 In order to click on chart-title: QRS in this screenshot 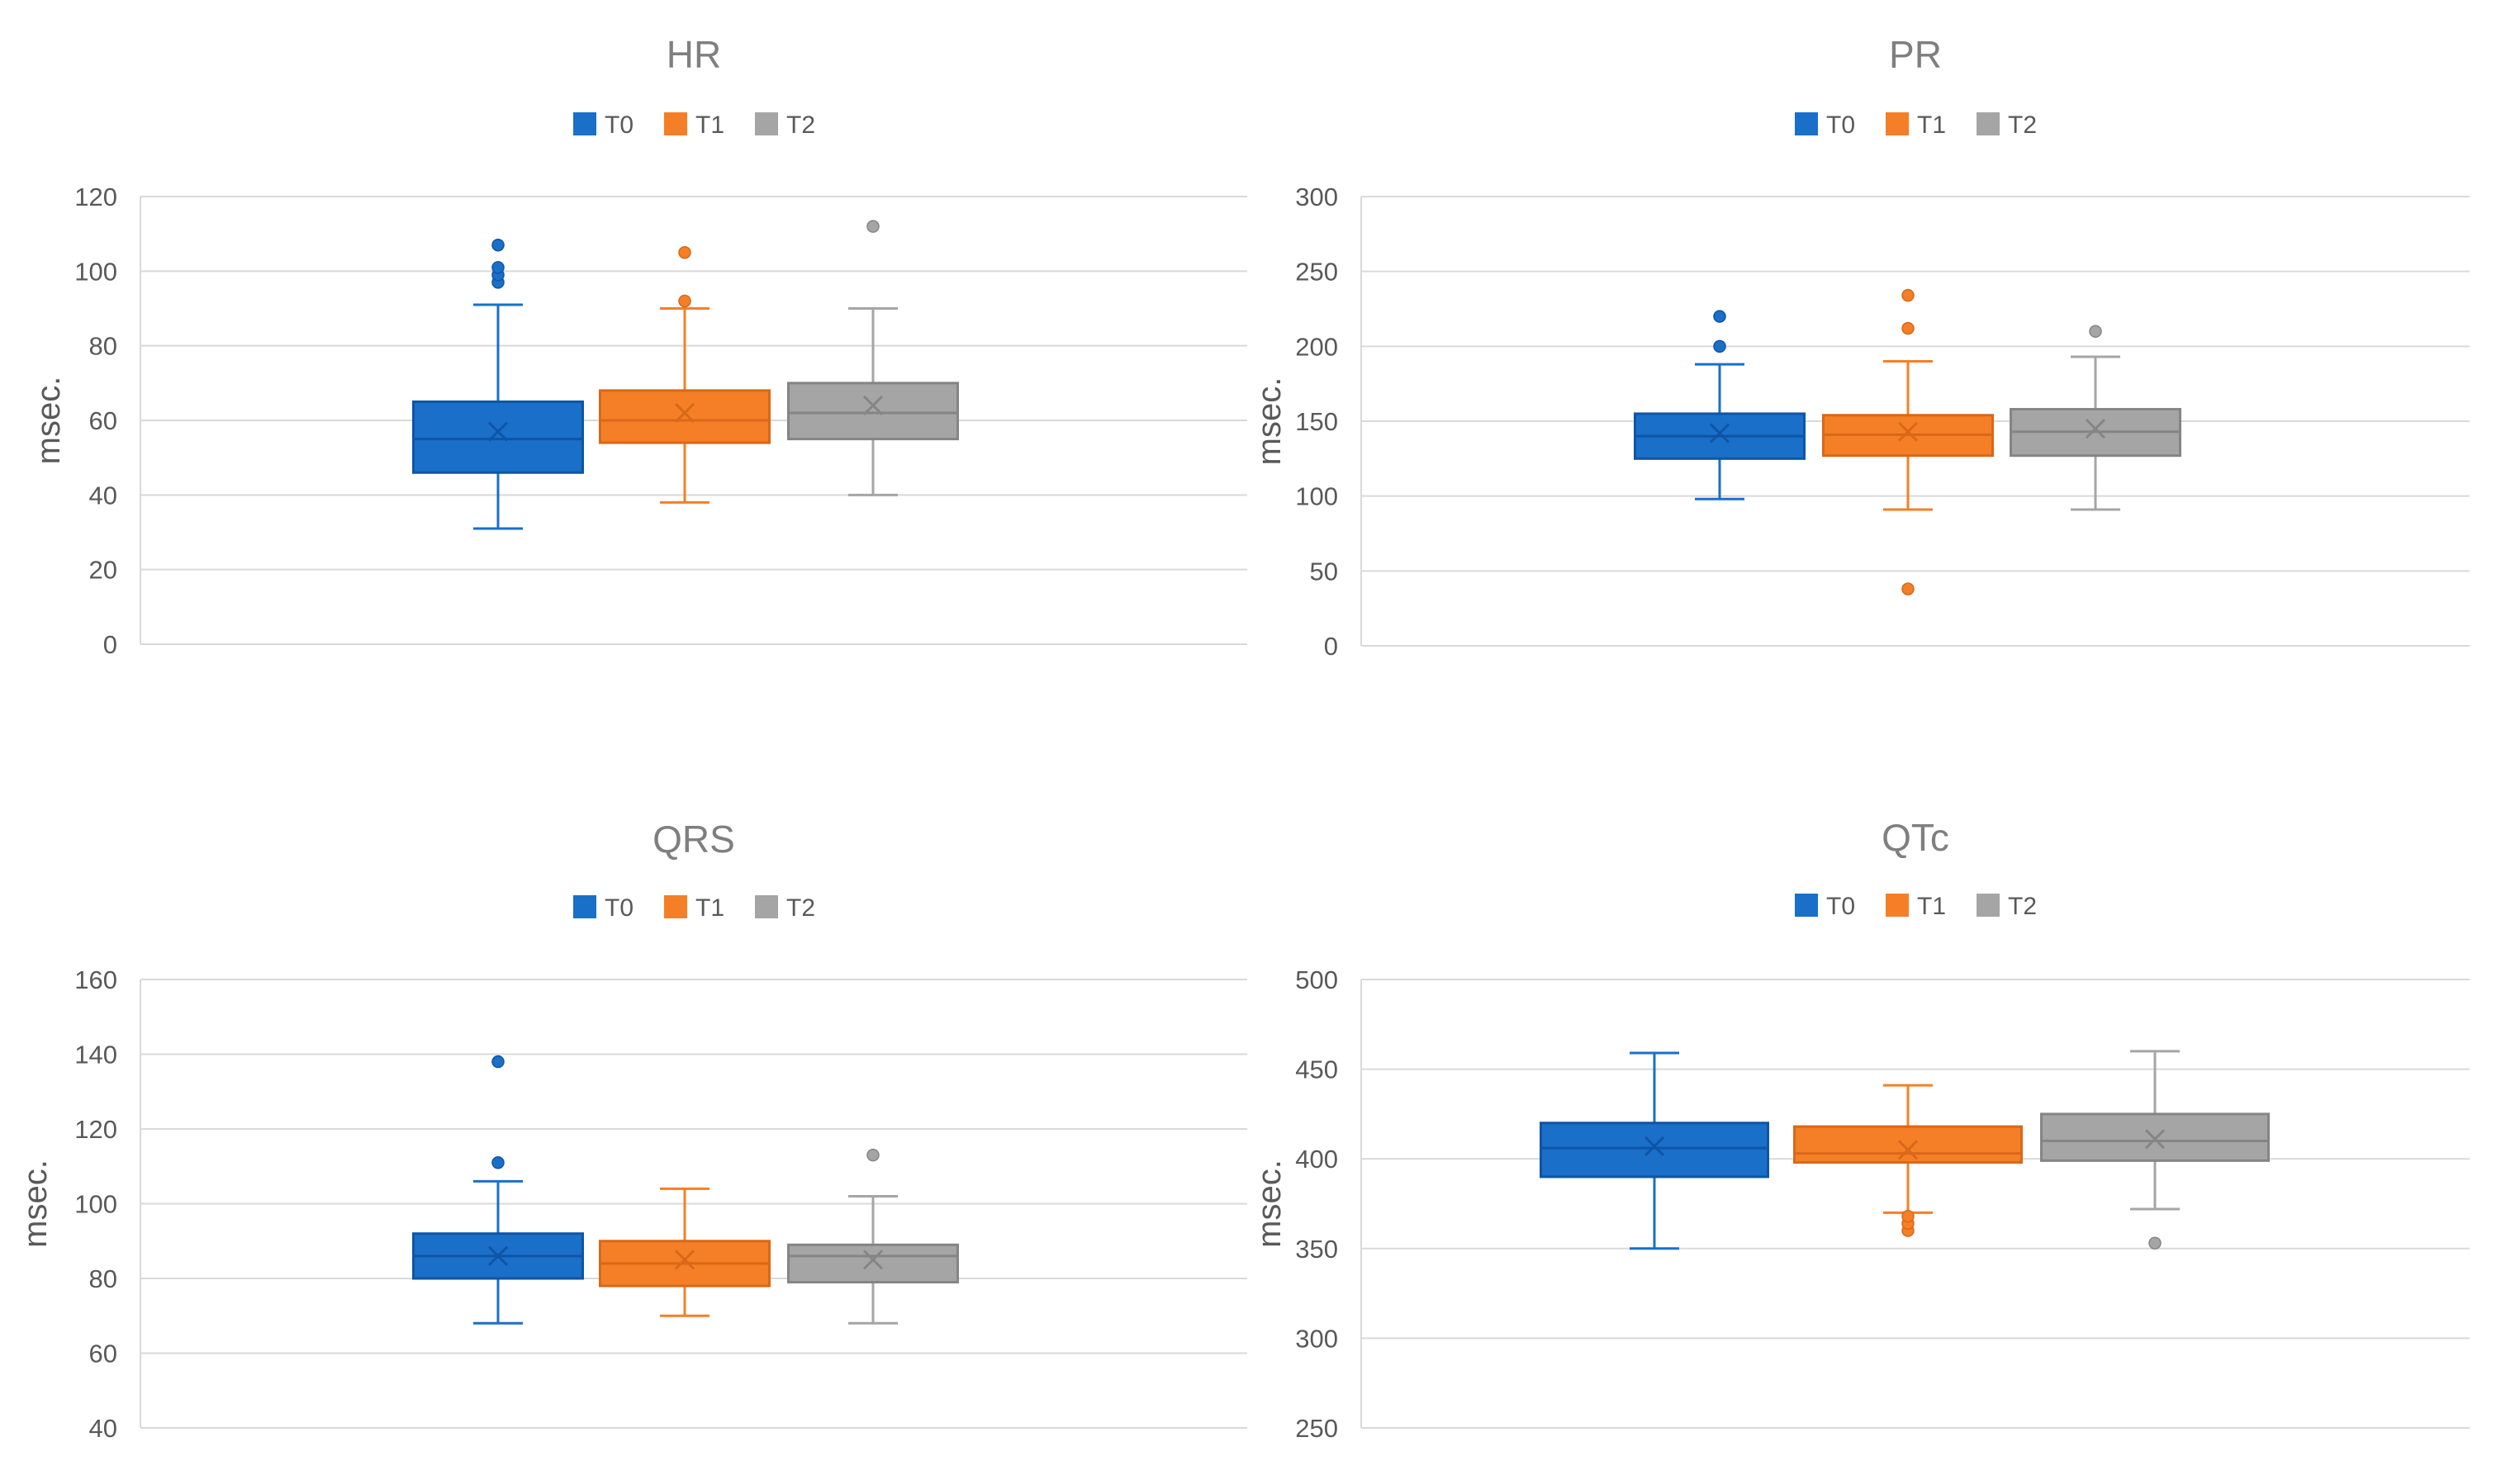, I will do `click(694, 839)`.